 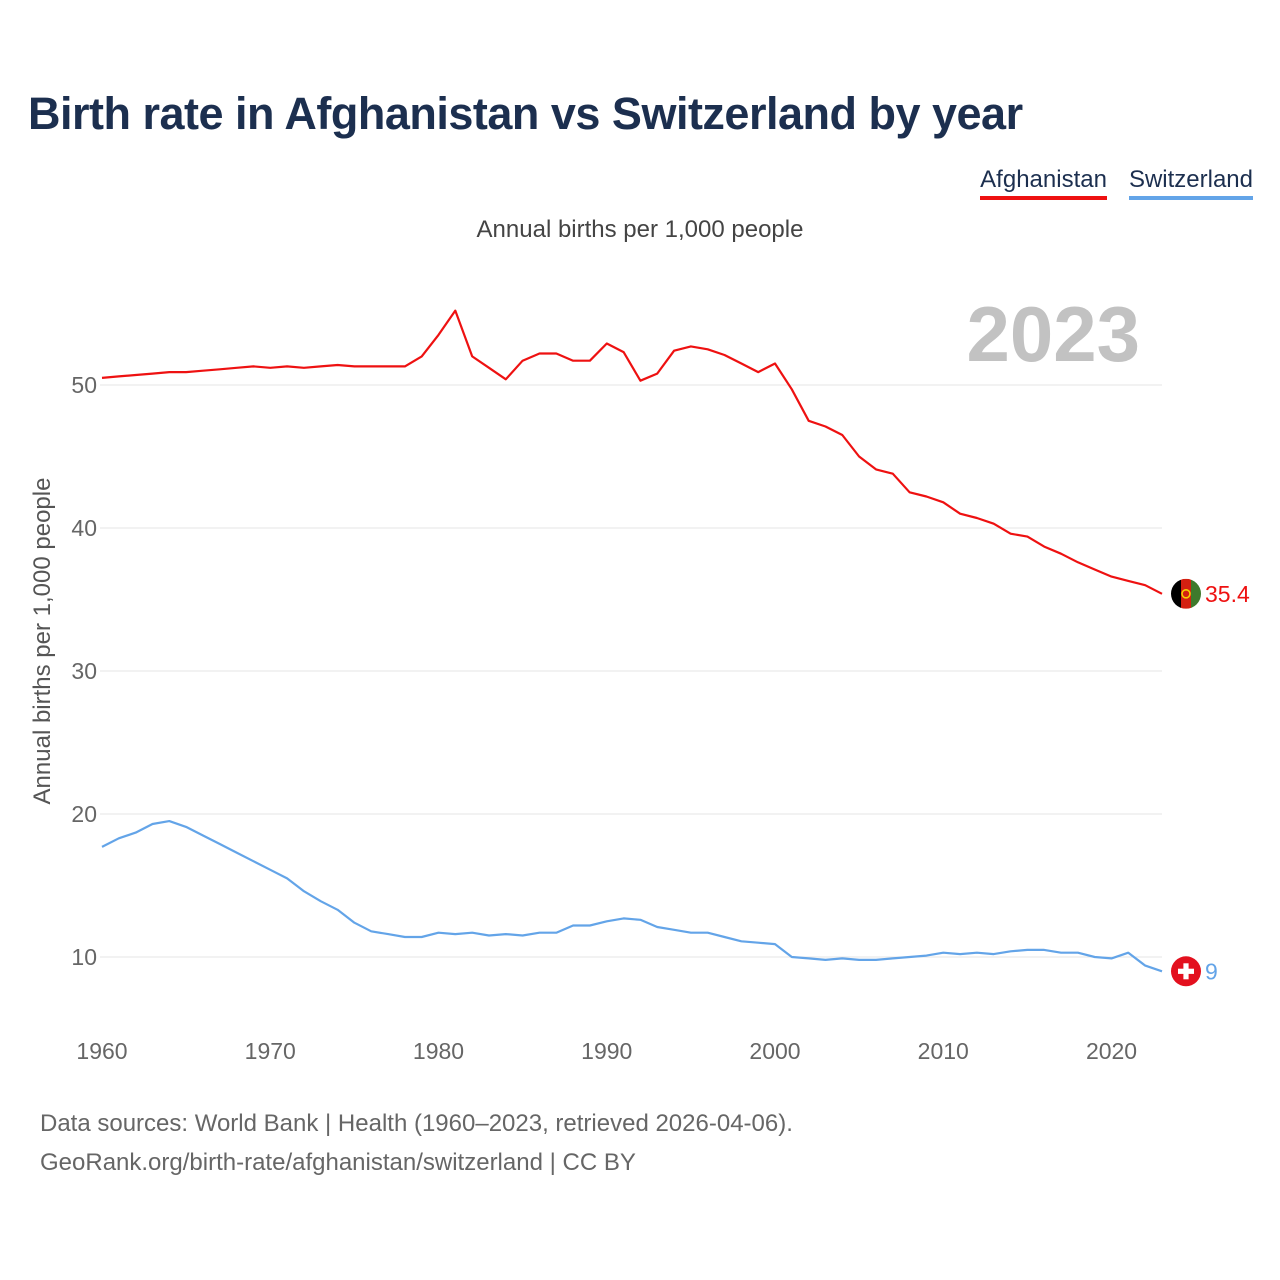 I want to click on end-labels: 35.49, so click(x=1227, y=783).